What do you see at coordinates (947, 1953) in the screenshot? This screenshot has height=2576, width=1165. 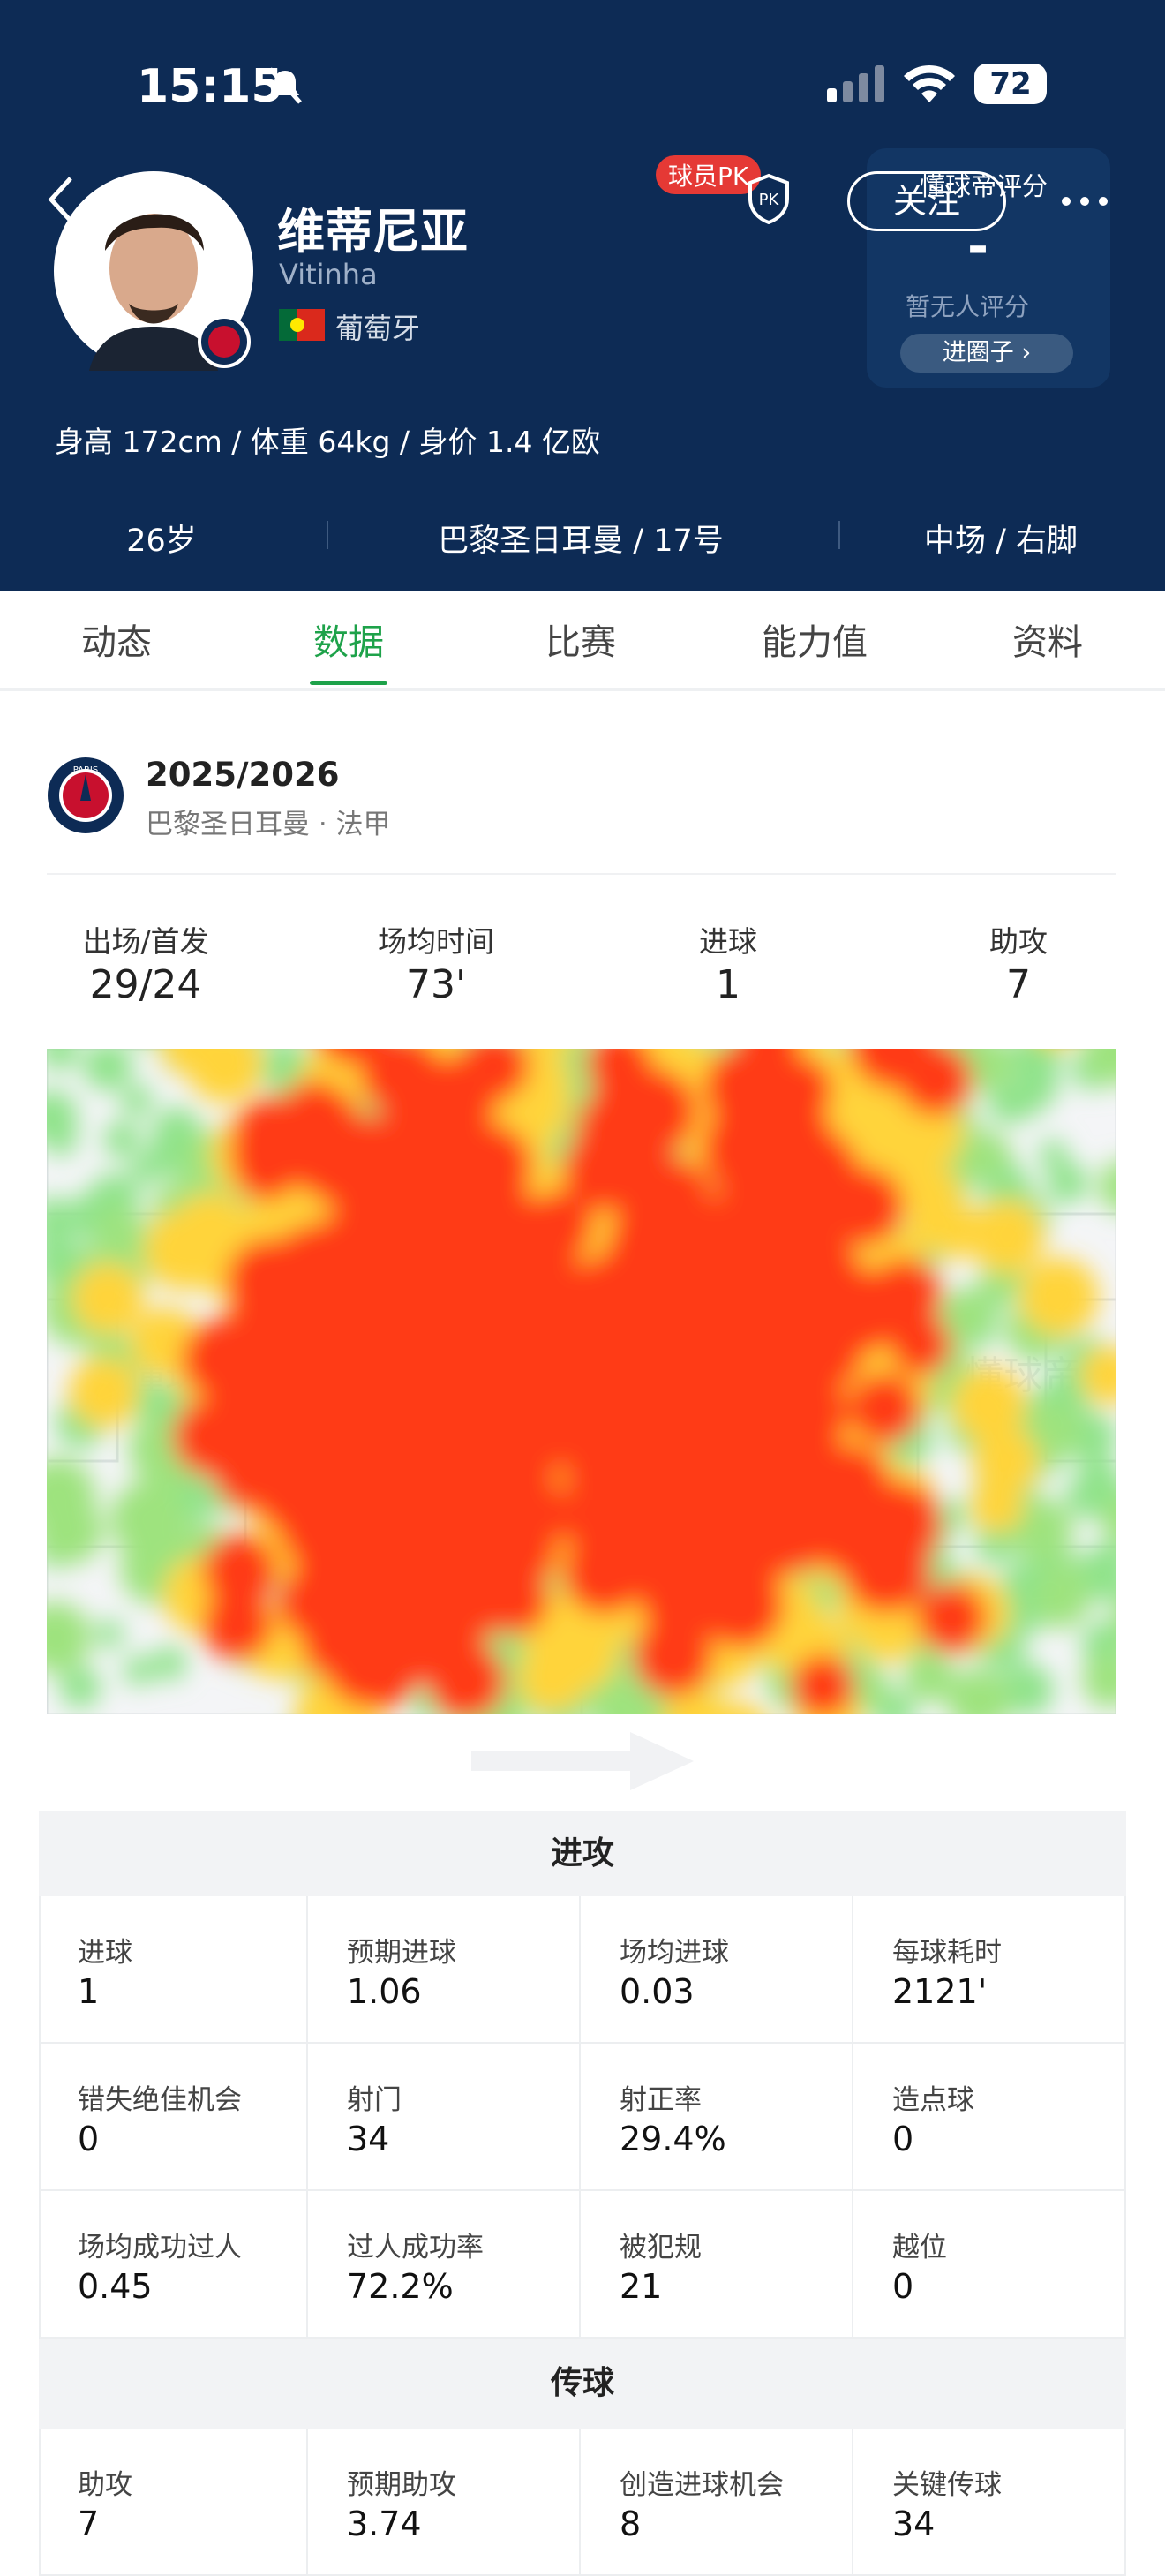 I see `stat-label: 每球耗时` at bounding box center [947, 1953].